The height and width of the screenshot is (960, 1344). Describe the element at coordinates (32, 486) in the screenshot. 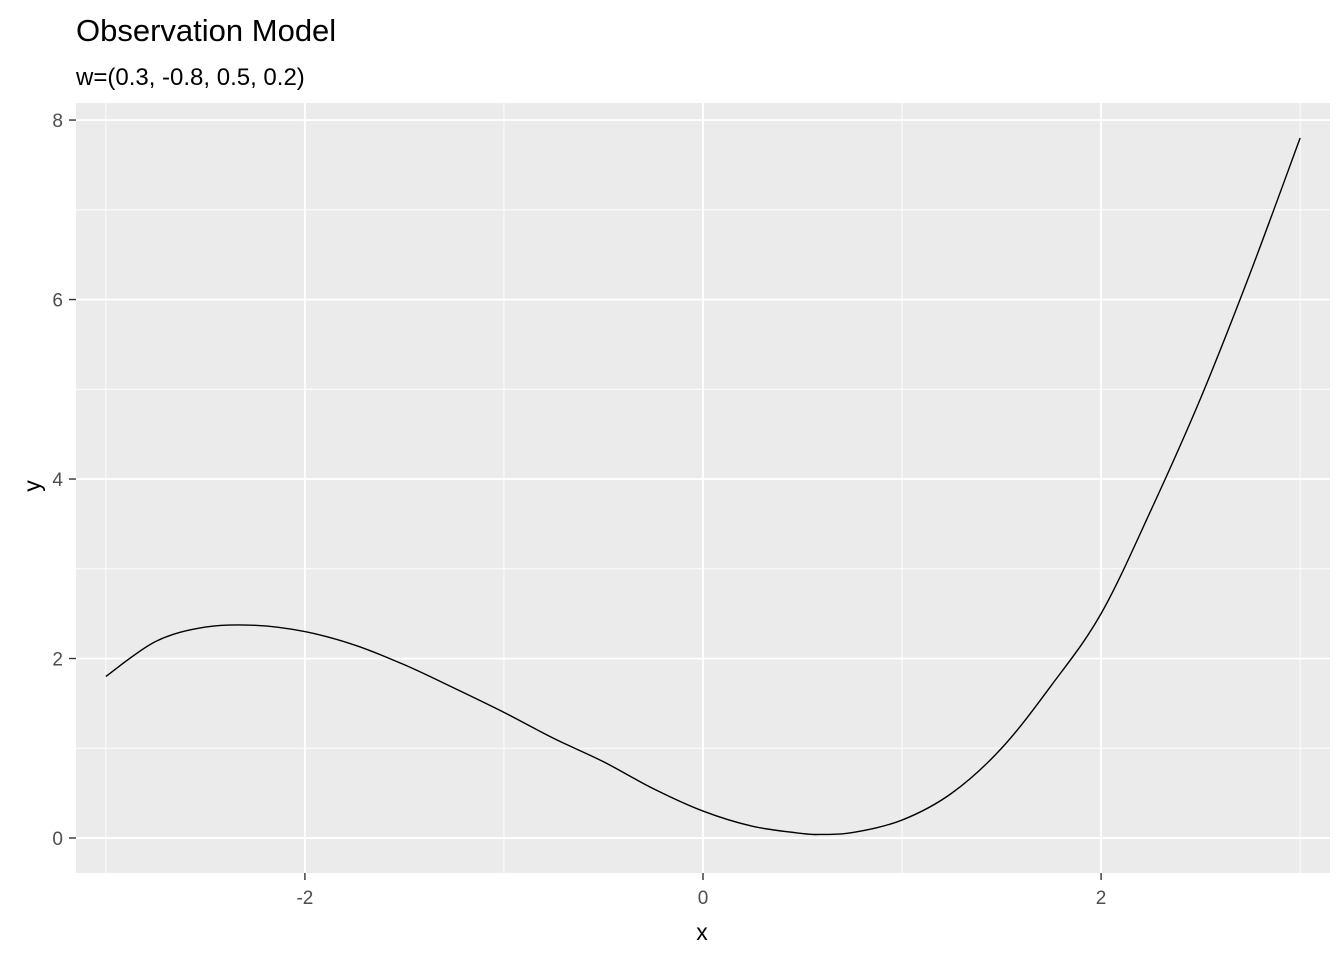

I see `y-axis-title: y` at that location.